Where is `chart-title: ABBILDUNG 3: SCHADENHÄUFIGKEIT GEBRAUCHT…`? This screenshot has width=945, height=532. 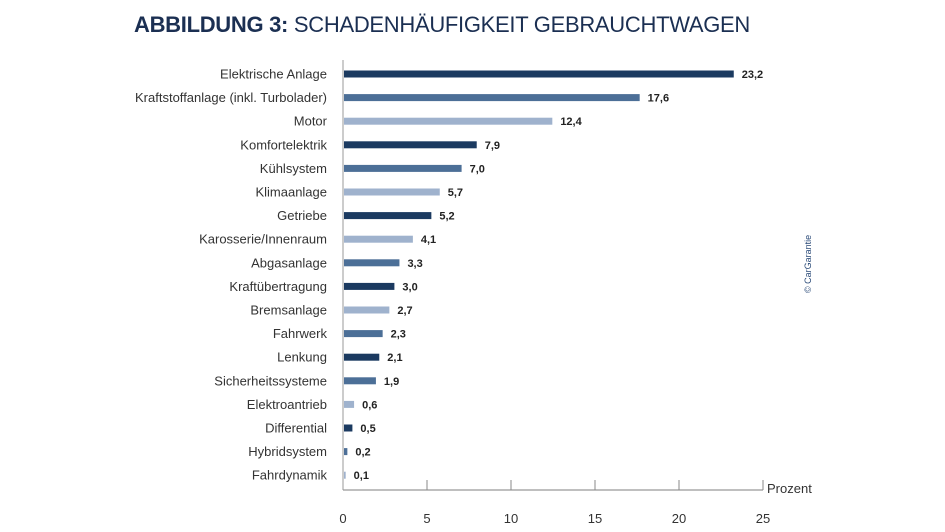
chart-title: ABBILDUNG 3: SCHADENHÄUFIGKEIT GEBRAUCHT… is located at coordinates (442, 25).